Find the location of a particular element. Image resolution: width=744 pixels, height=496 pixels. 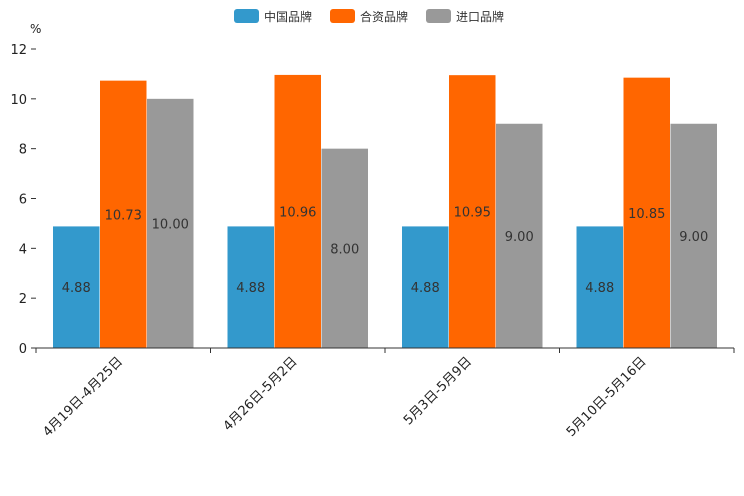

x-category-label: 5月10日-5月16日 is located at coordinates (607, 397).